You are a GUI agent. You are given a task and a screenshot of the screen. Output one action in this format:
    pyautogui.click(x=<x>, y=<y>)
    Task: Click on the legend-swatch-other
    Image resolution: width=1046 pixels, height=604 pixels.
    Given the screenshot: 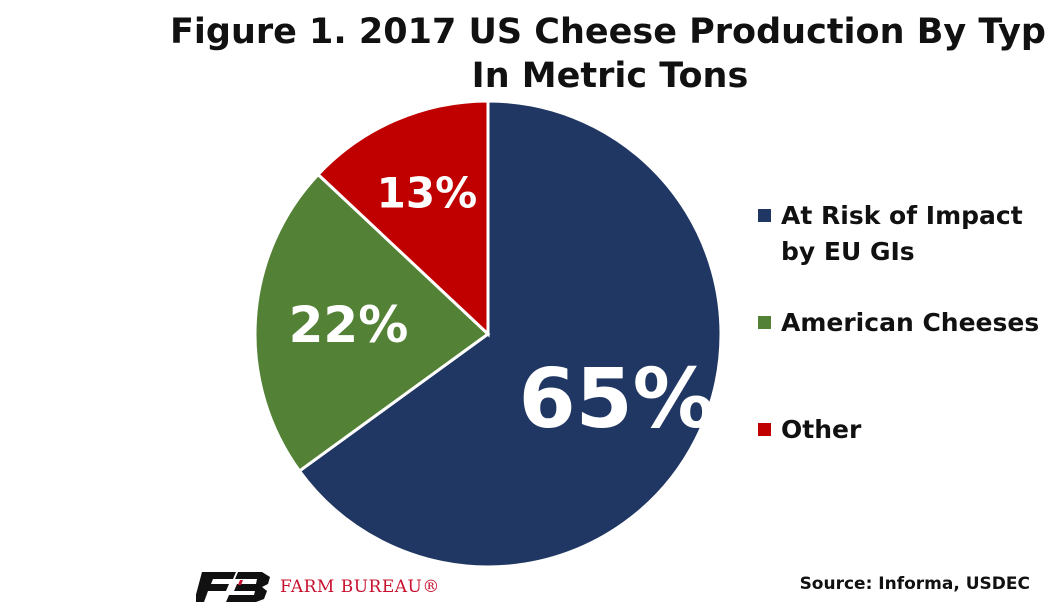 What is the action you would take?
    pyautogui.click(x=764, y=429)
    